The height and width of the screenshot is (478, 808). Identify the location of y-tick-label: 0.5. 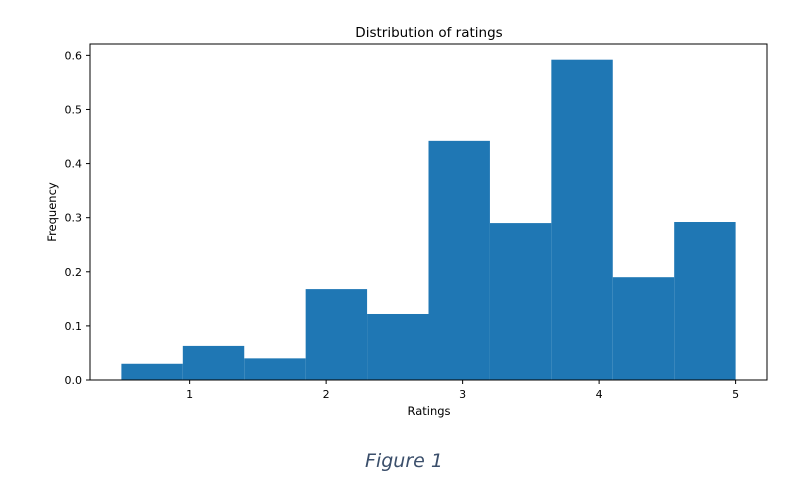
(74, 109).